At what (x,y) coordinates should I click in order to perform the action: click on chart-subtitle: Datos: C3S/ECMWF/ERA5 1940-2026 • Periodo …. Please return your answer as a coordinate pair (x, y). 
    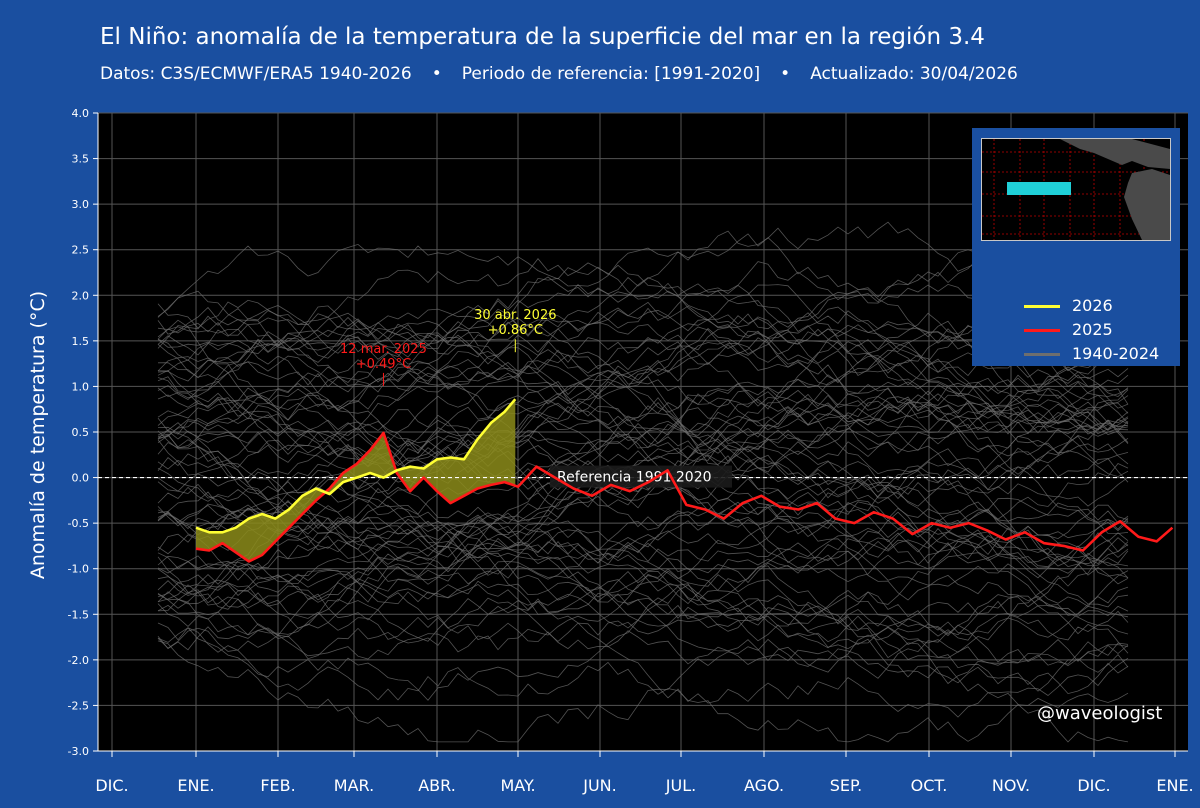
    Looking at the image, I should click on (559, 74).